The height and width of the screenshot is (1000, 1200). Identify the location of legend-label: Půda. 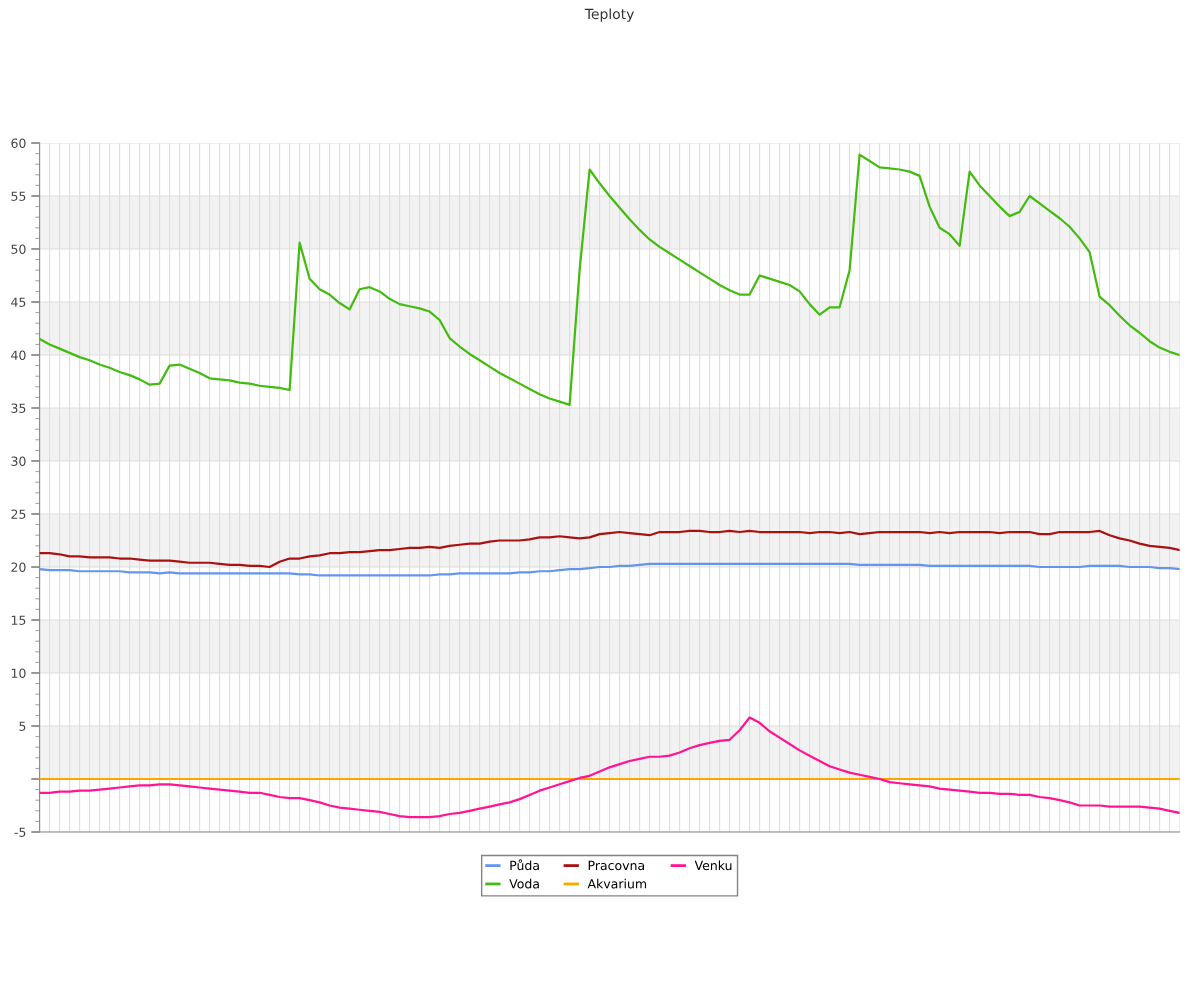
(524, 865).